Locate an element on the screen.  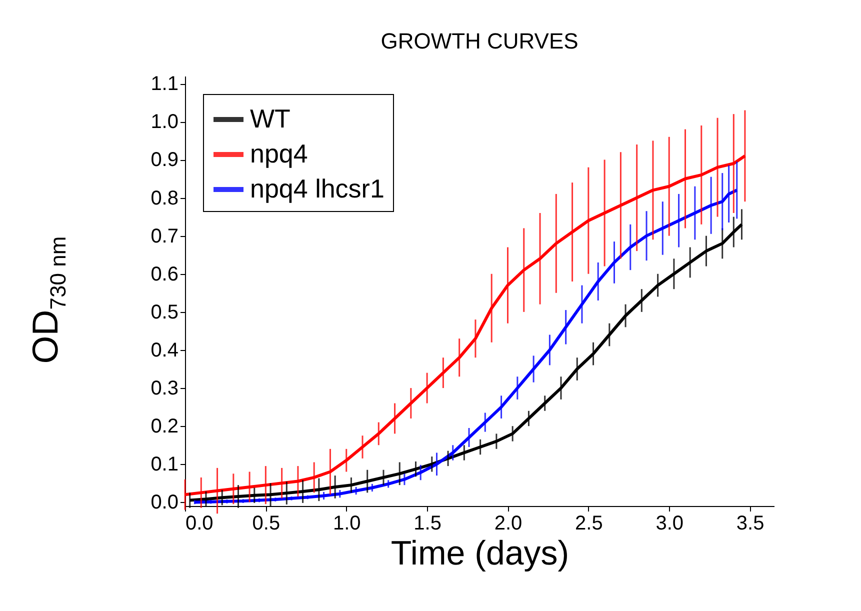
y-tick-label: 1.1 is located at coordinates (164, 84).